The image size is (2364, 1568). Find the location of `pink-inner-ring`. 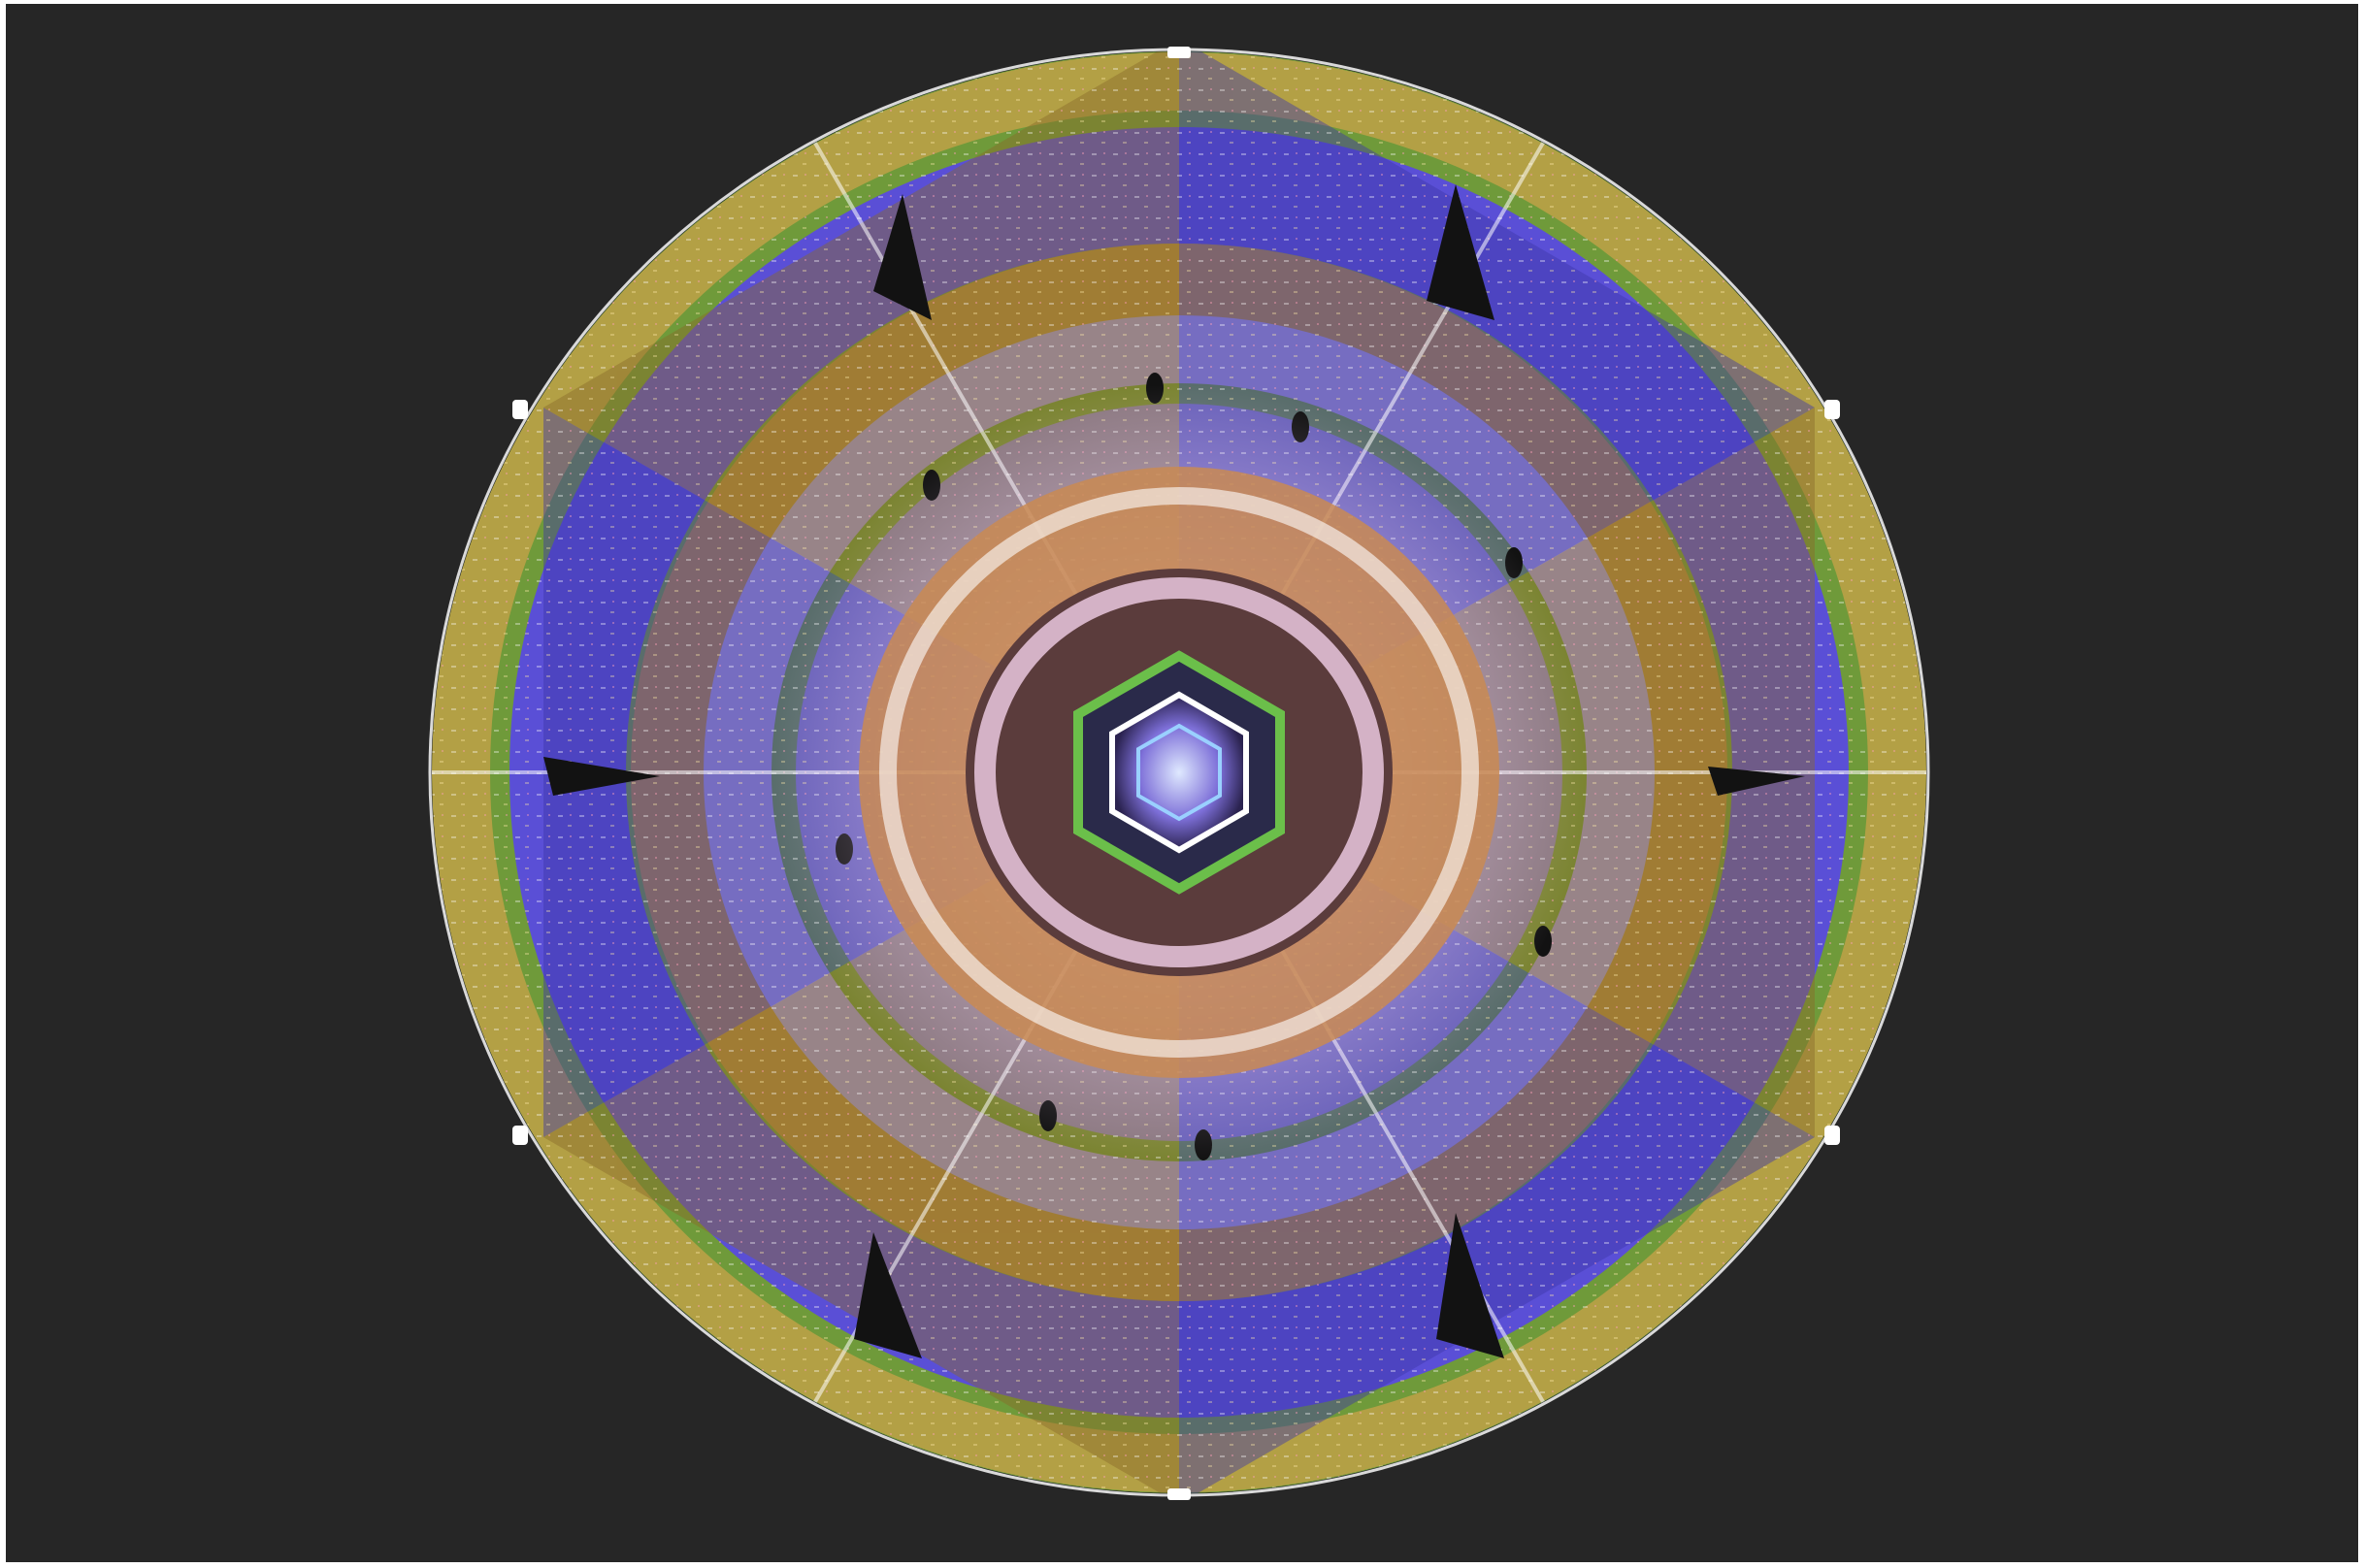

pink-inner-ring is located at coordinates (1179, 772).